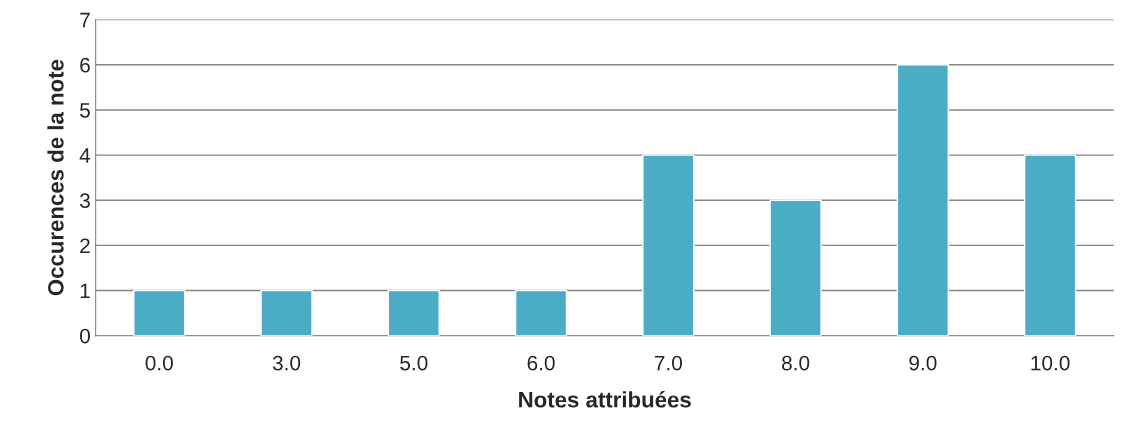 The width and height of the screenshot is (1125, 436). What do you see at coordinates (85, 245) in the screenshot?
I see `y-tick-label: 2` at bounding box center [85, 245].